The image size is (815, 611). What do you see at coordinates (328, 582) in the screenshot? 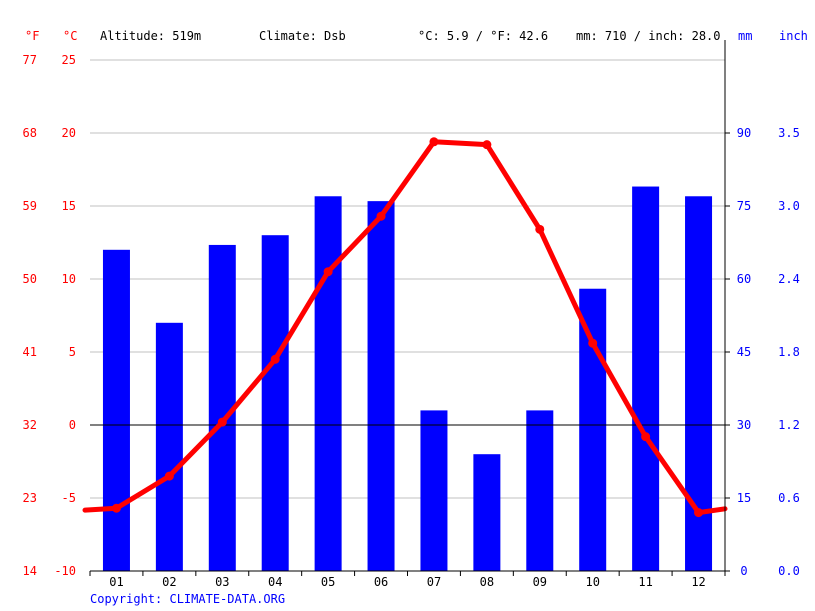
I see `x-tick-label: 05` at bounding box center [328, 582].